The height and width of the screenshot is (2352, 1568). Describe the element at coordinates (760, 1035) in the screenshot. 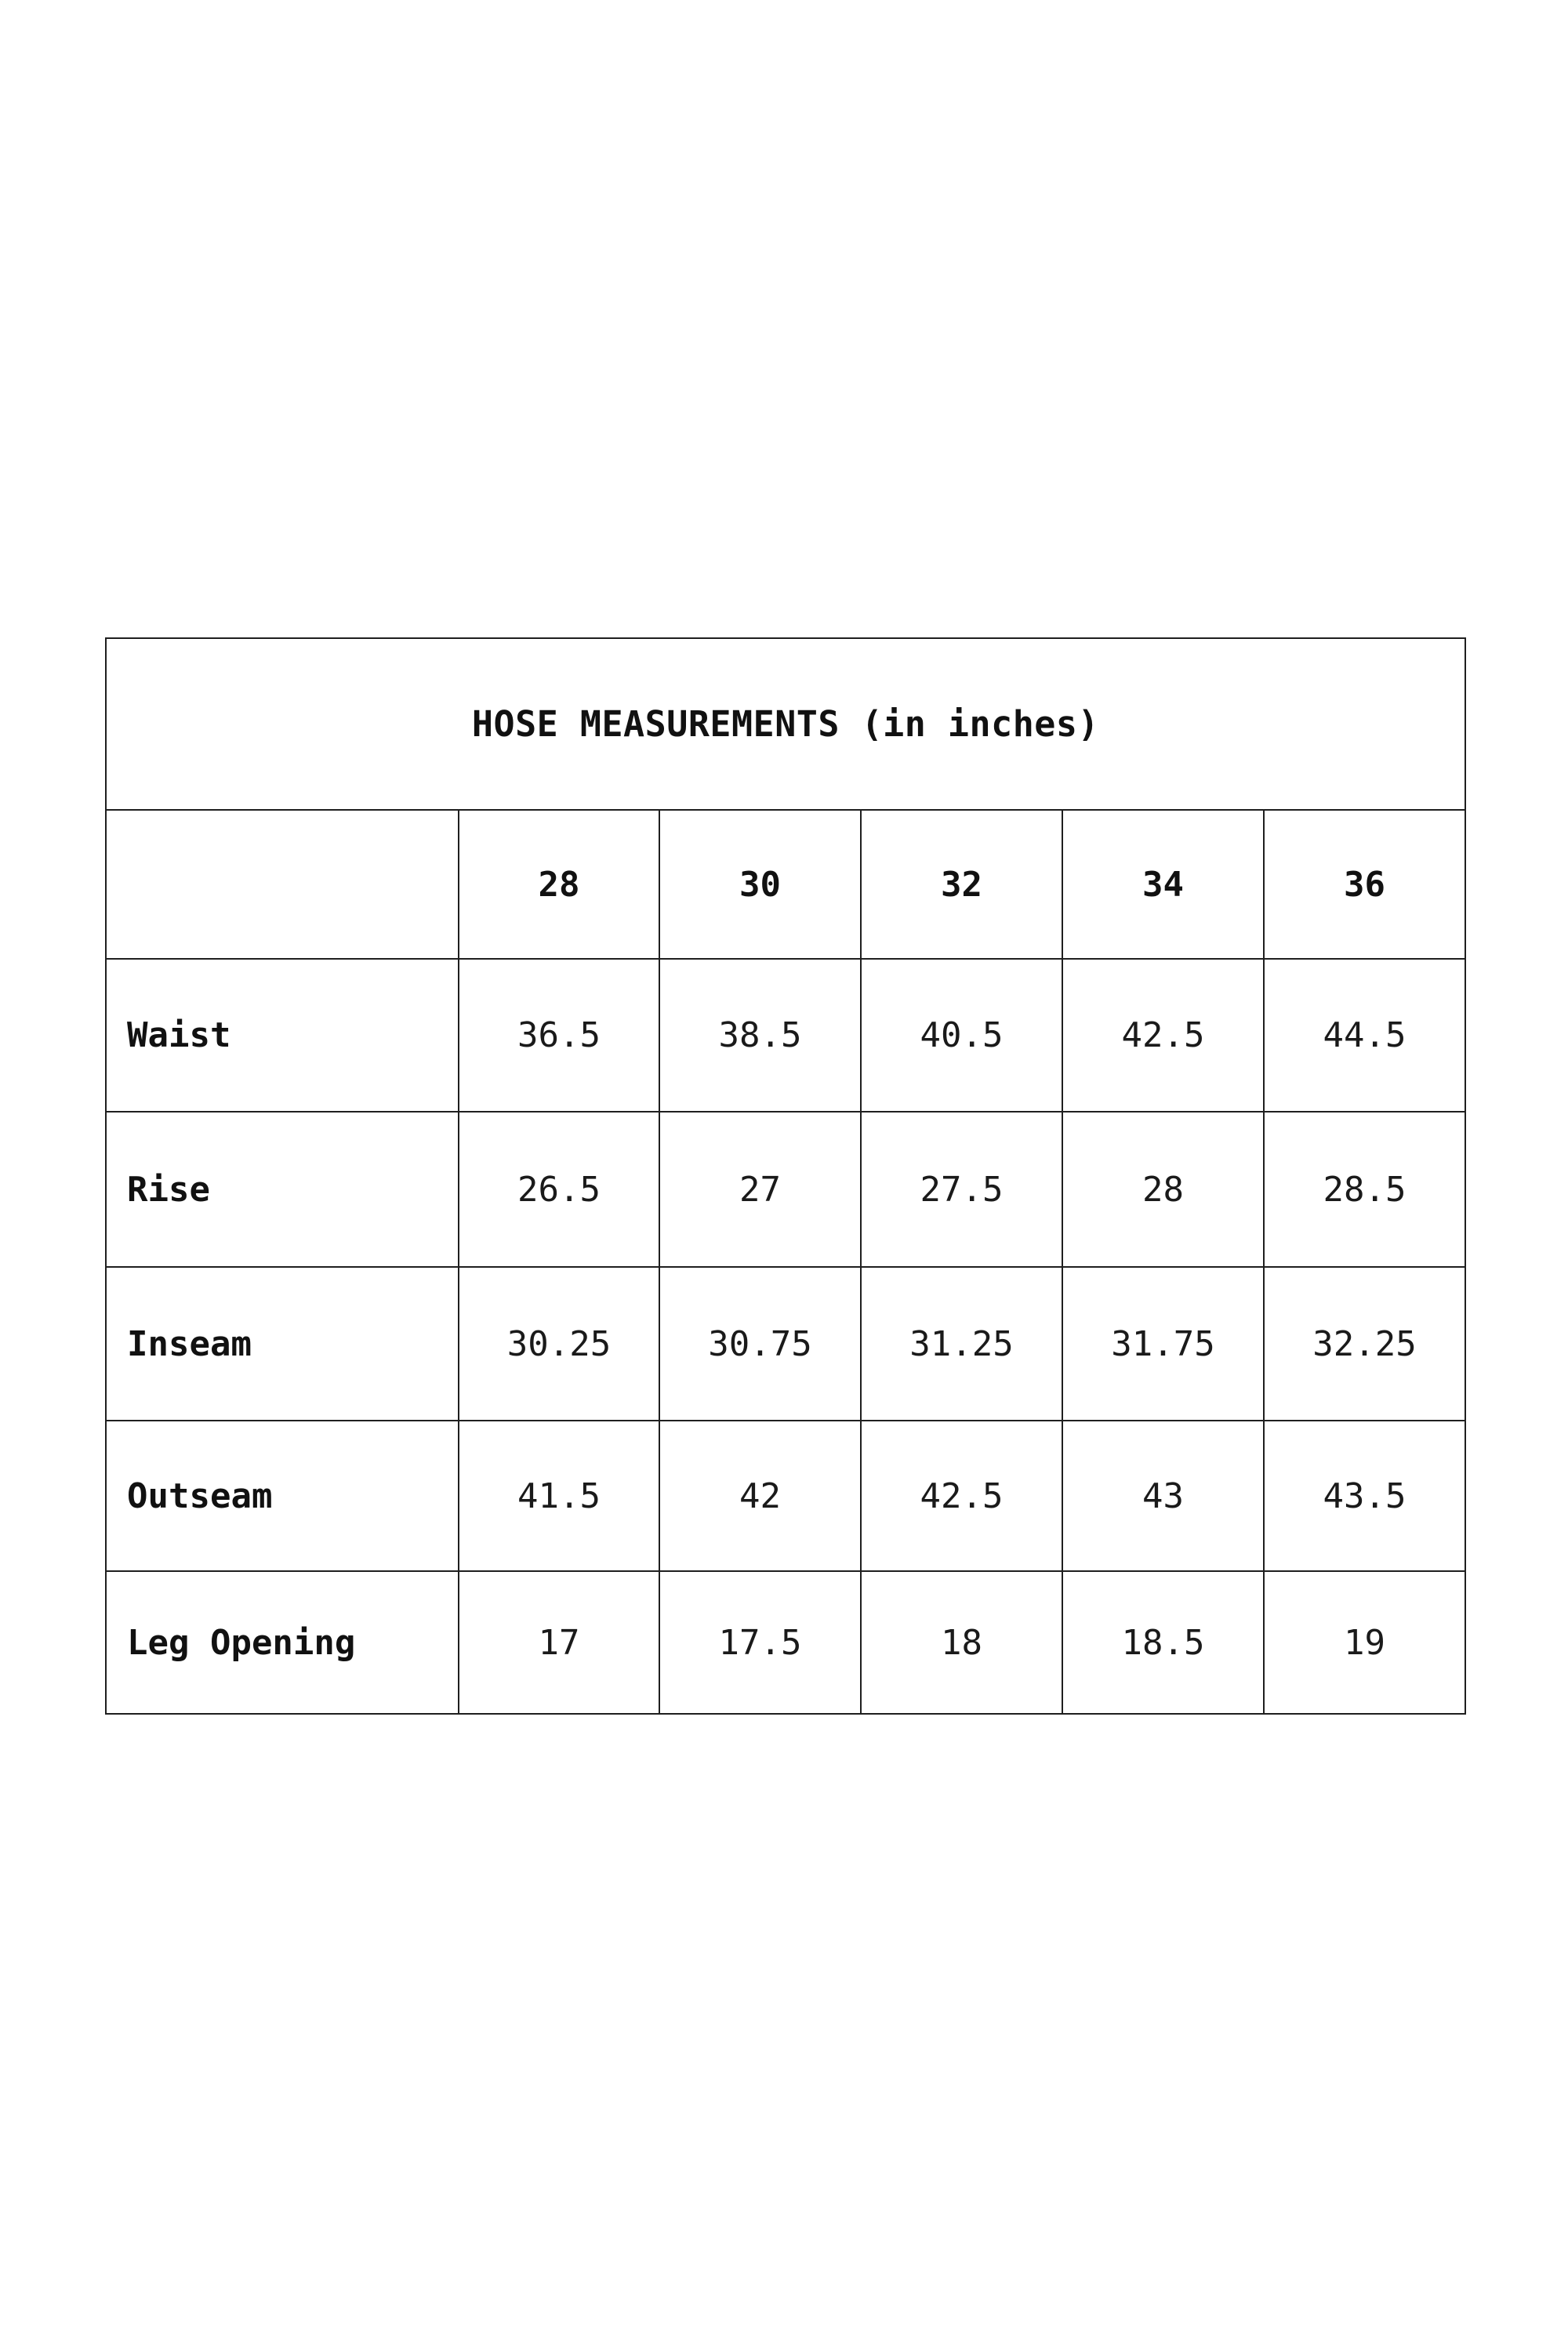

I see `measurement-cell: 38.5` at that location.